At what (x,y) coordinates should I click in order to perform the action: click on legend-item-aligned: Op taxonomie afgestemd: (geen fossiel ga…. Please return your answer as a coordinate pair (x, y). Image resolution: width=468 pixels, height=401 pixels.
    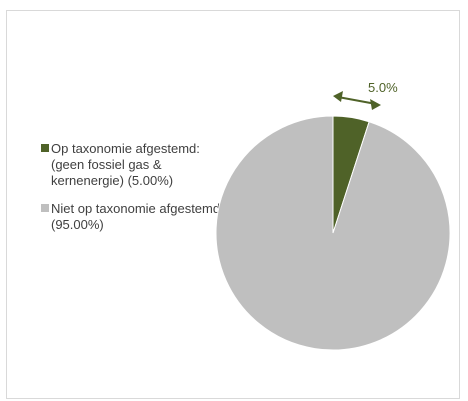
    Looking at the image, I should click on (133, 165).